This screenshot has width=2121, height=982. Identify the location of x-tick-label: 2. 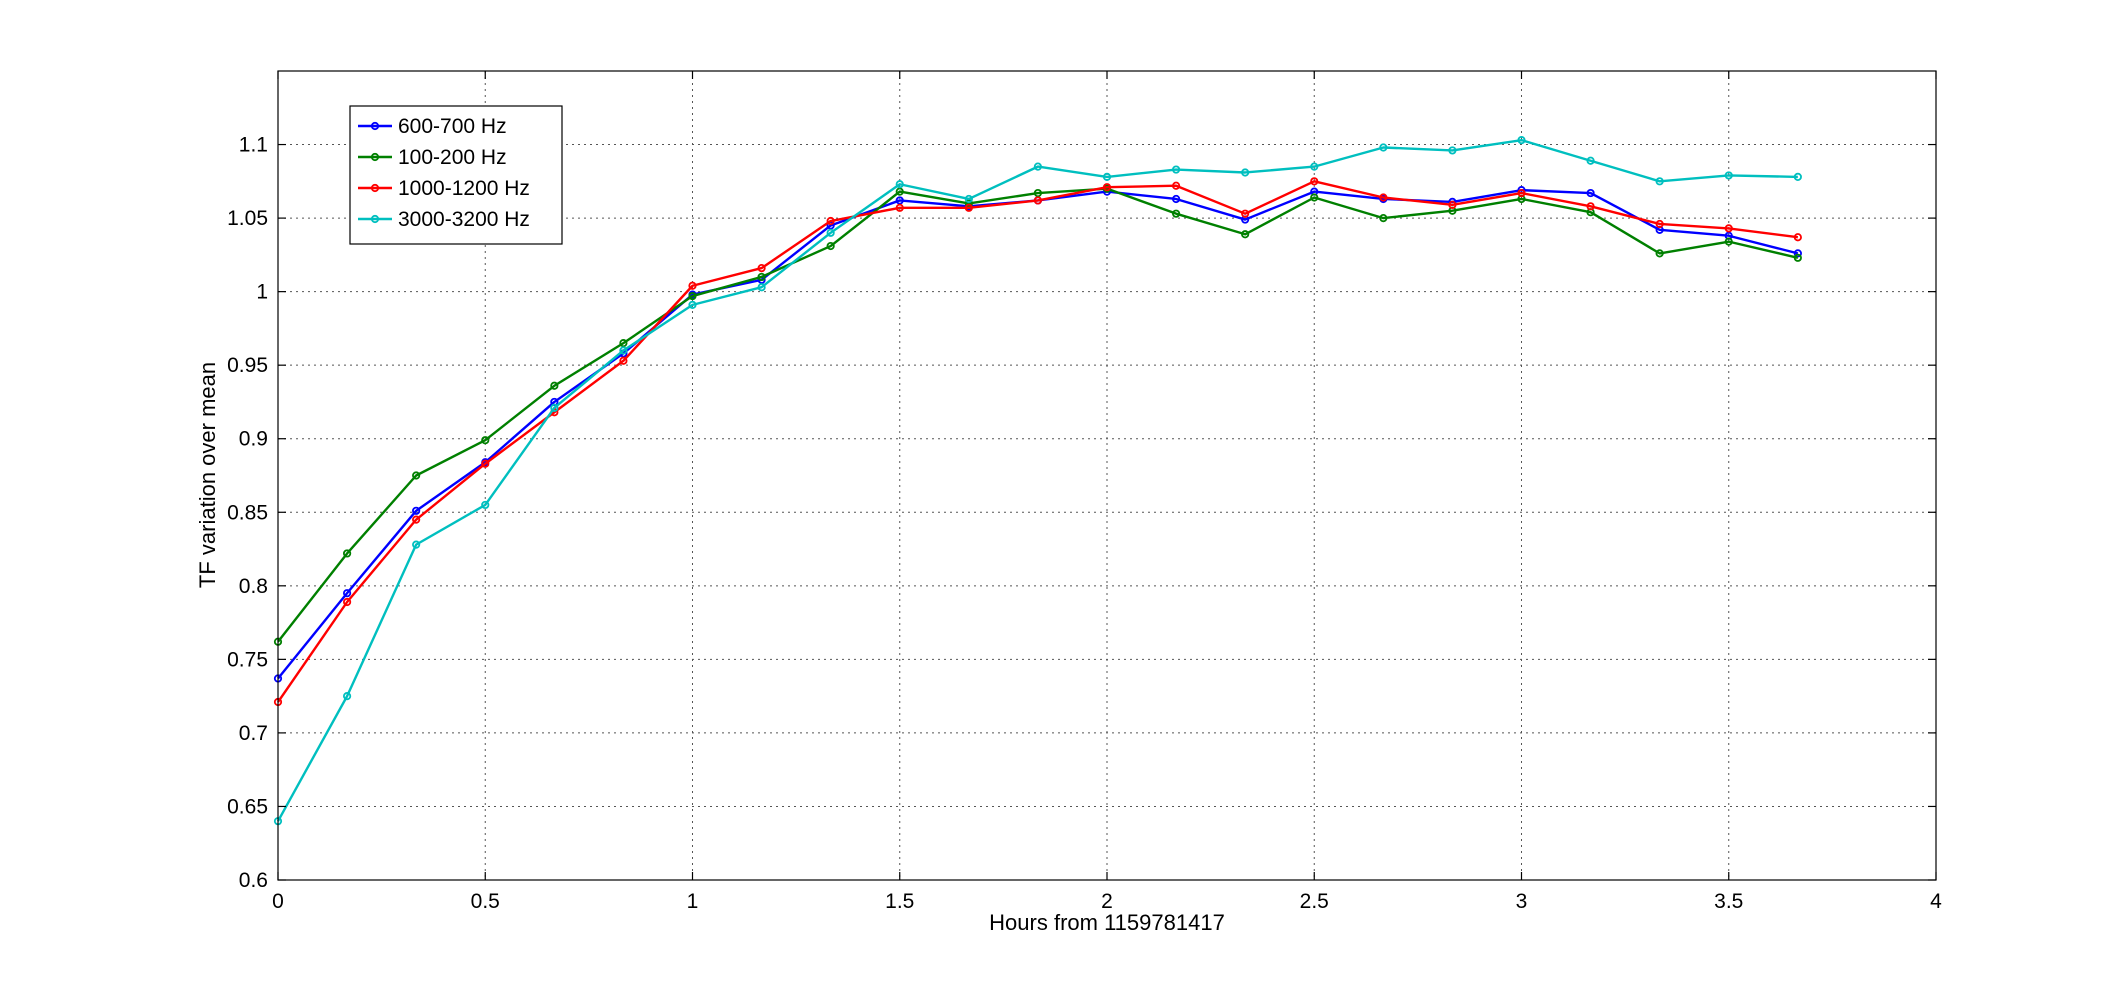
(1107, 901).